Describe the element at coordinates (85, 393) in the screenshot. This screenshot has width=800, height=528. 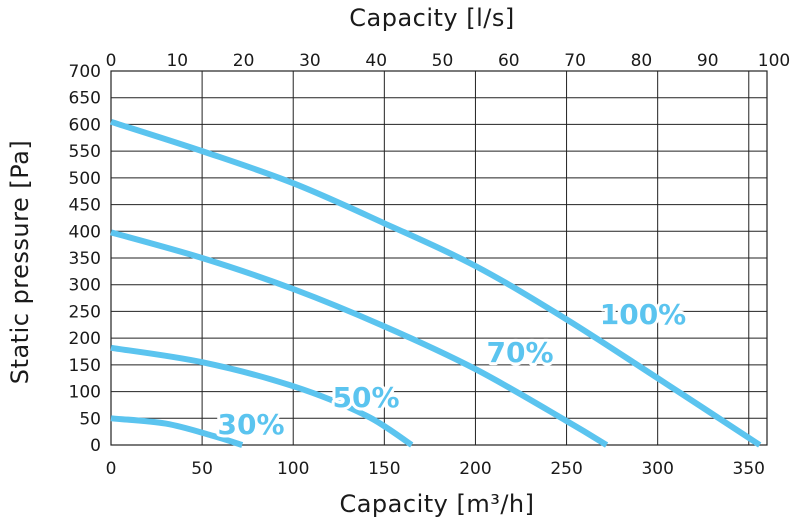
I see `y-tick-label: 100` at that location.